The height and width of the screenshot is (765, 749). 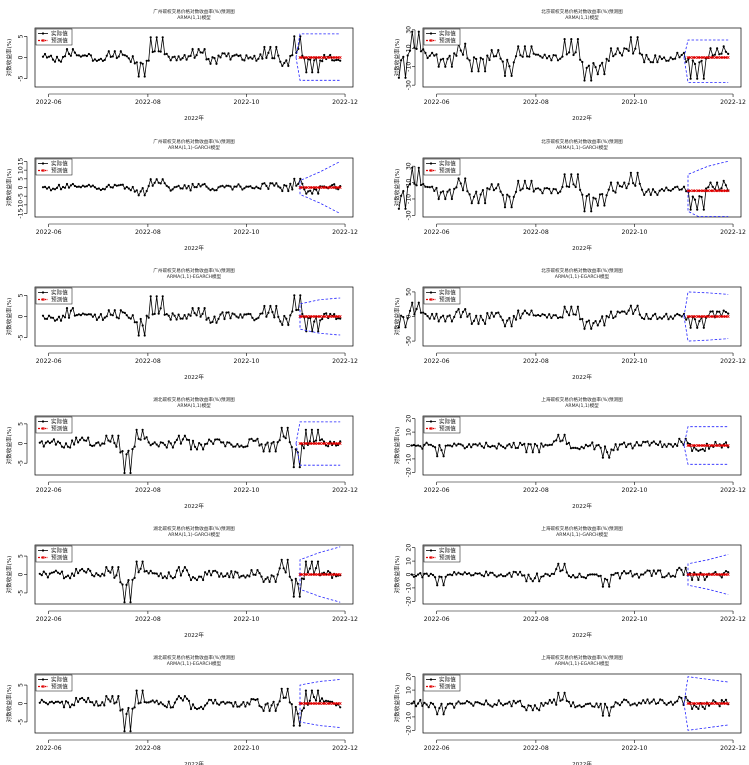 What do you see at coordinates (320, 560) in the screenshot?
I see `forecast-upper-band` at bounding box center [320, 560].